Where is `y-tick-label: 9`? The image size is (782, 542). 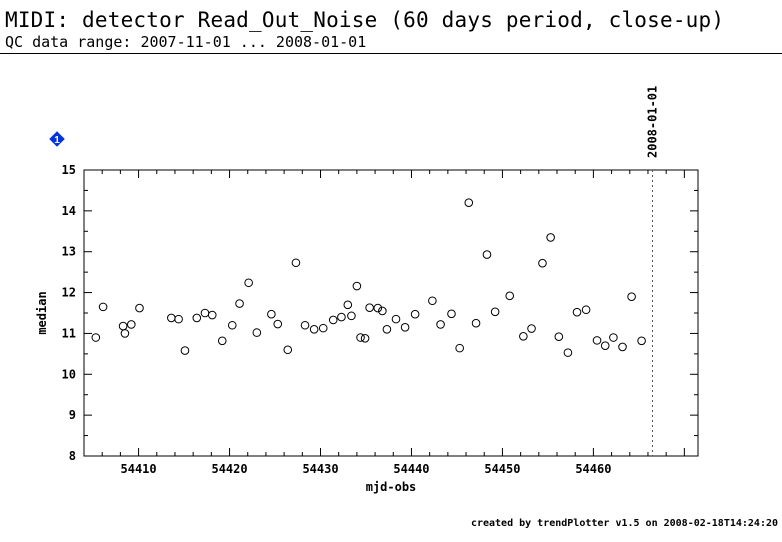 y-tick-label: 9 is located at coordinates (72, 415).